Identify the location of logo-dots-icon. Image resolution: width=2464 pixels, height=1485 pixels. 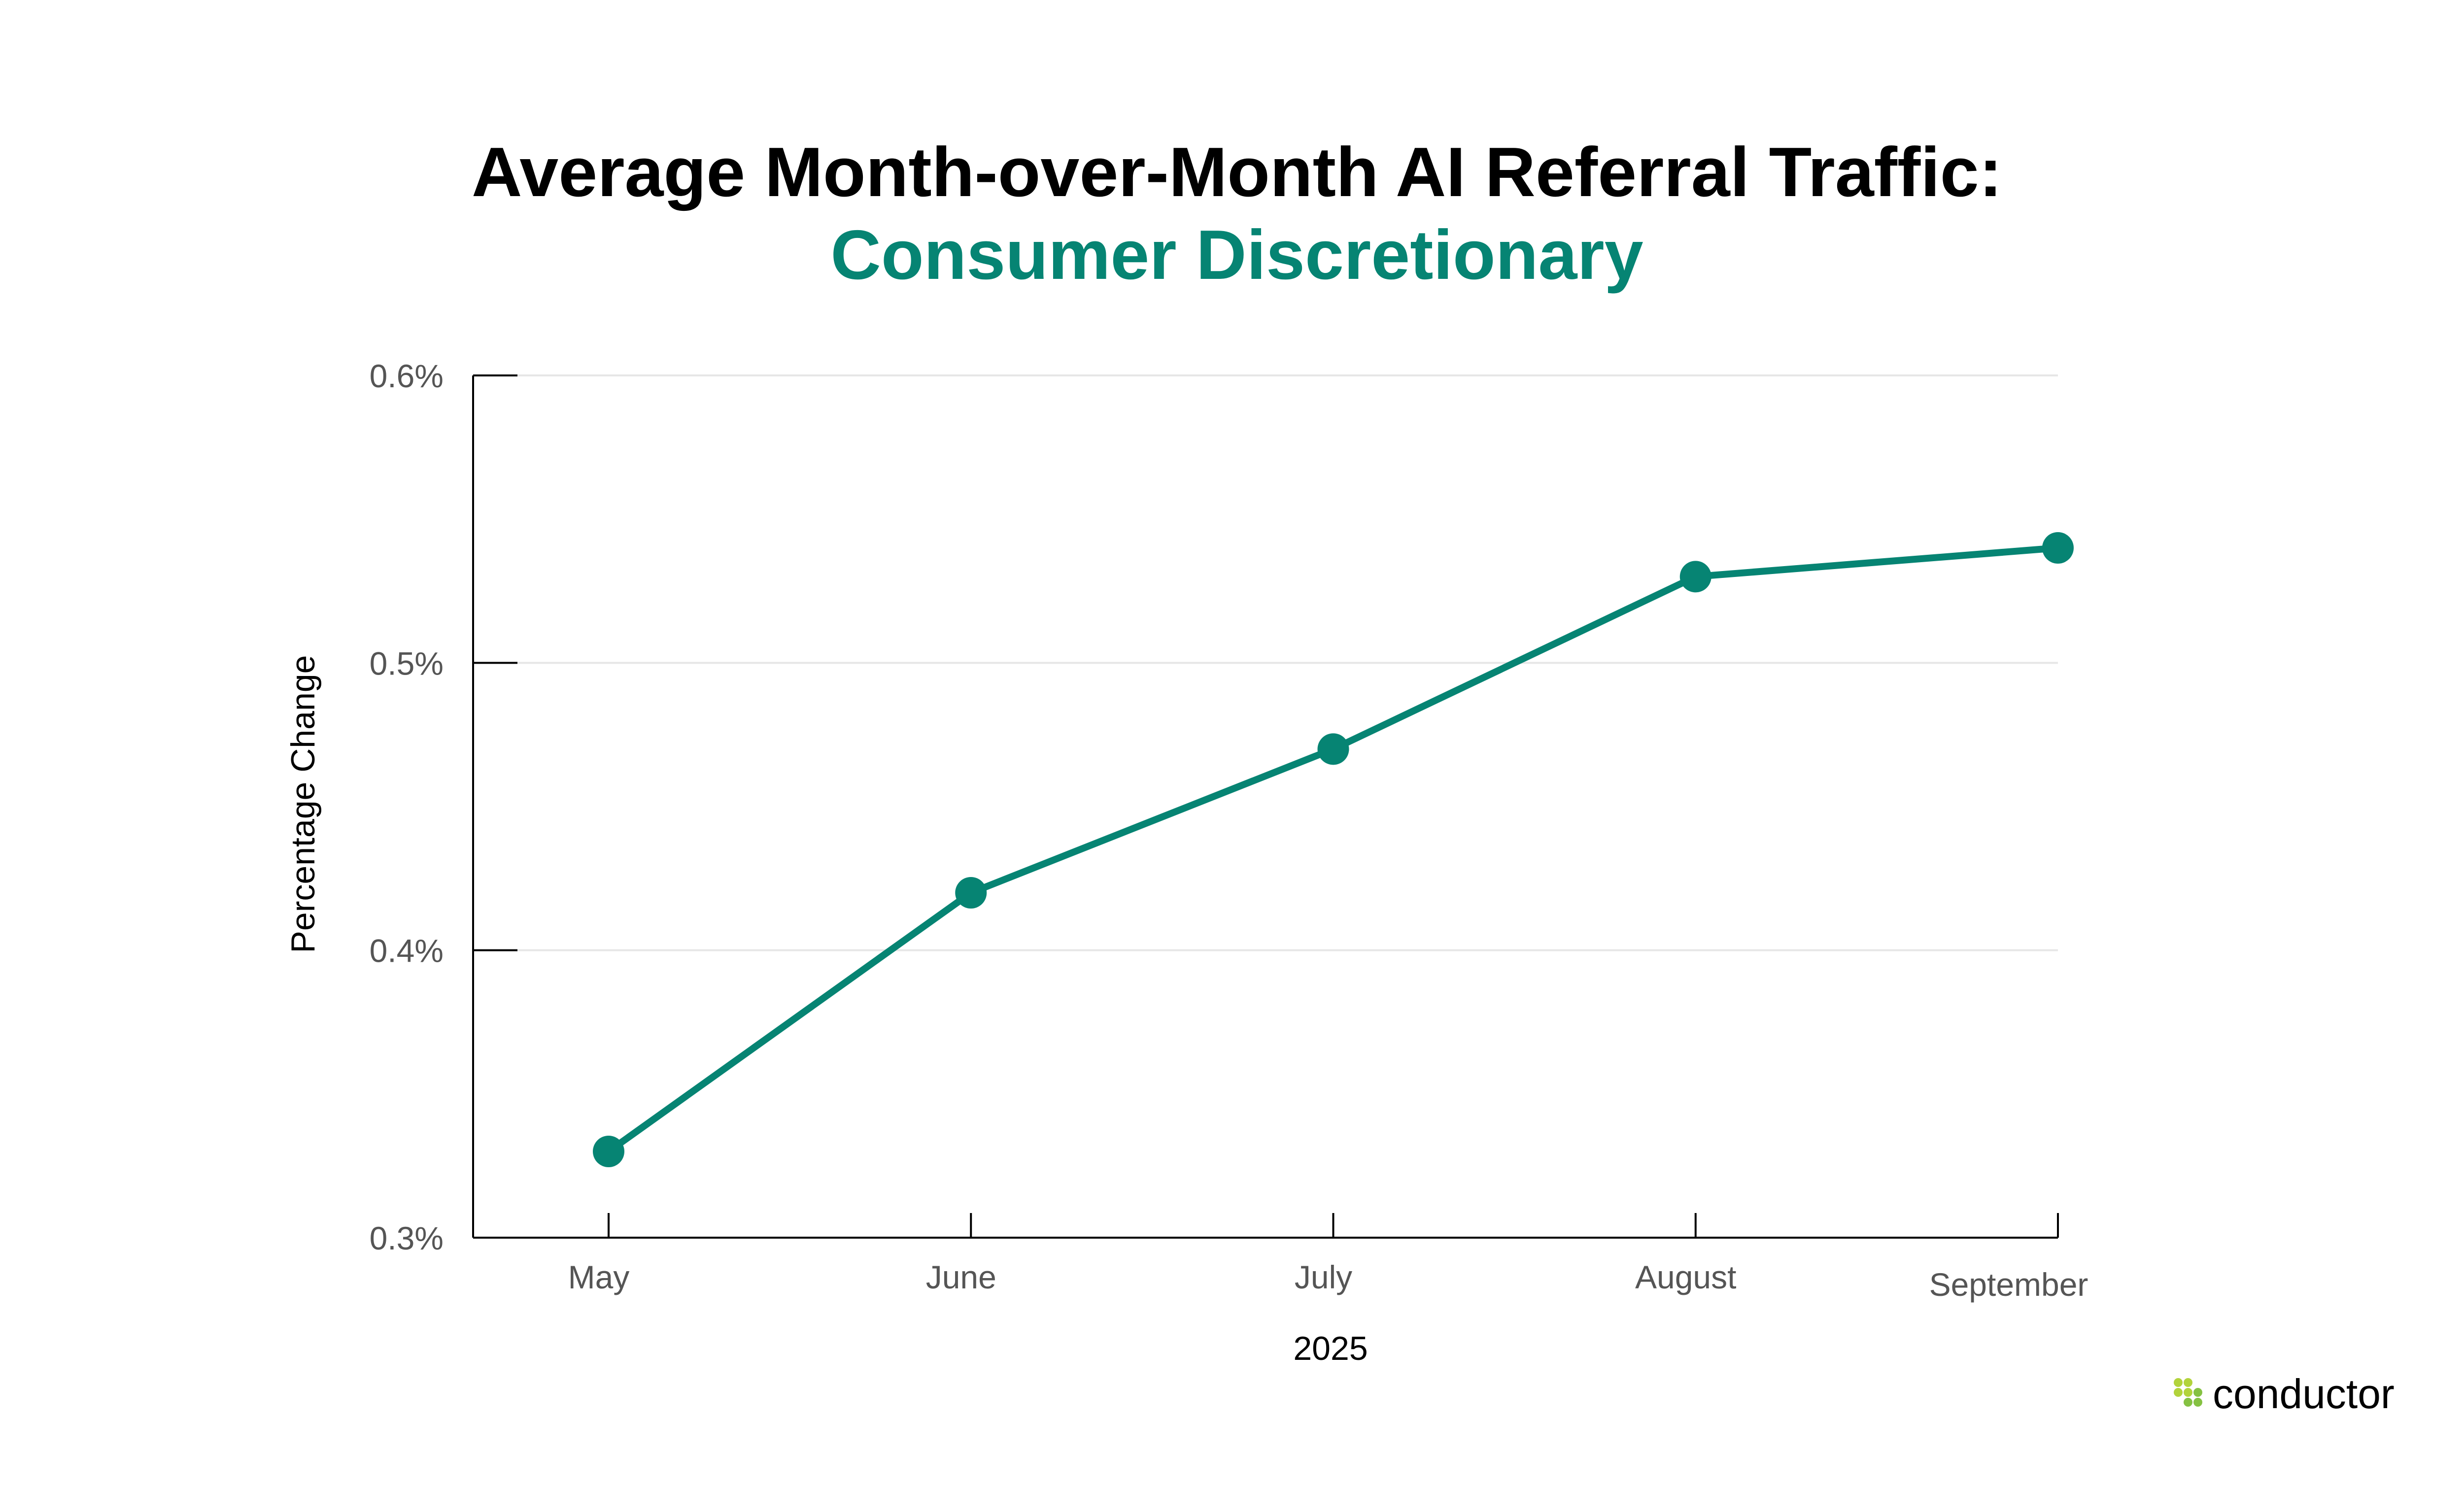
(2188, 1392).